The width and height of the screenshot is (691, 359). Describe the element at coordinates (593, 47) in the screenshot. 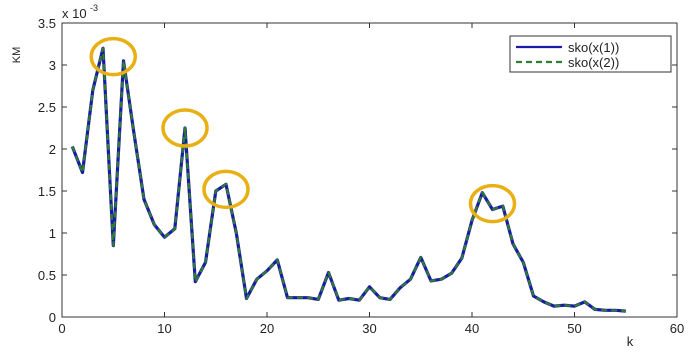

I see `legend-label-1: sko(x(1))` at that location.